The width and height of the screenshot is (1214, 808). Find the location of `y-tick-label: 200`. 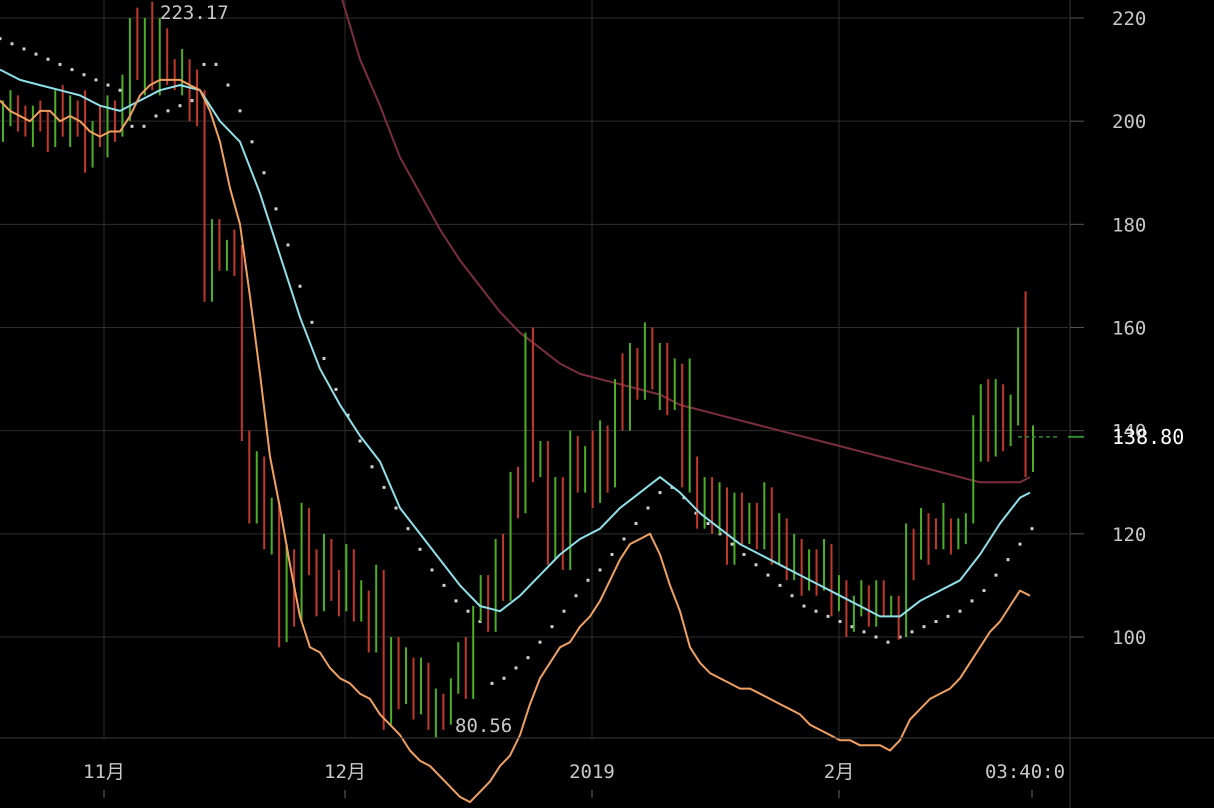

y-tick-label: 200 is located at coordinates (1129, 122).